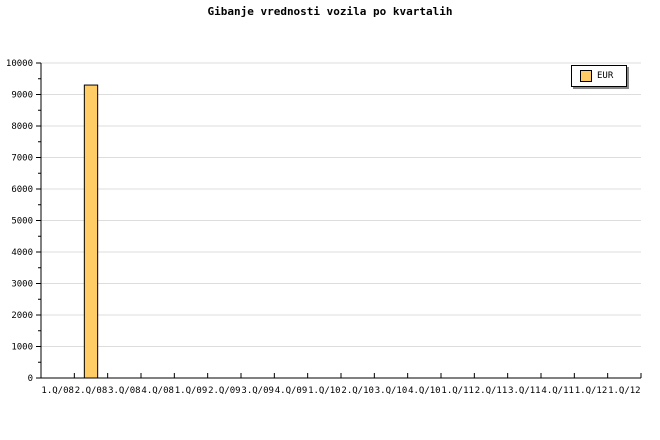  Describe the element at coordinates (257, 391) in the screenshot. I see `x-tick-label: 3.Q/09` at that location.